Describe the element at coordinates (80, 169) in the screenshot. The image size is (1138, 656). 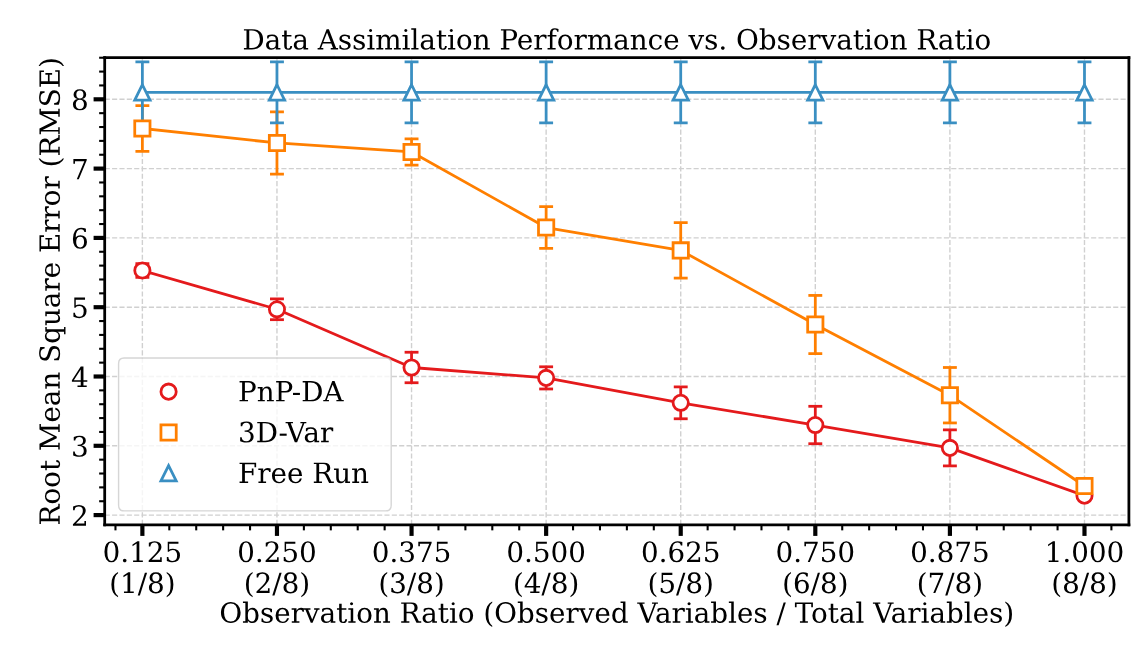
I see `y-tick-label: 7` at that location.